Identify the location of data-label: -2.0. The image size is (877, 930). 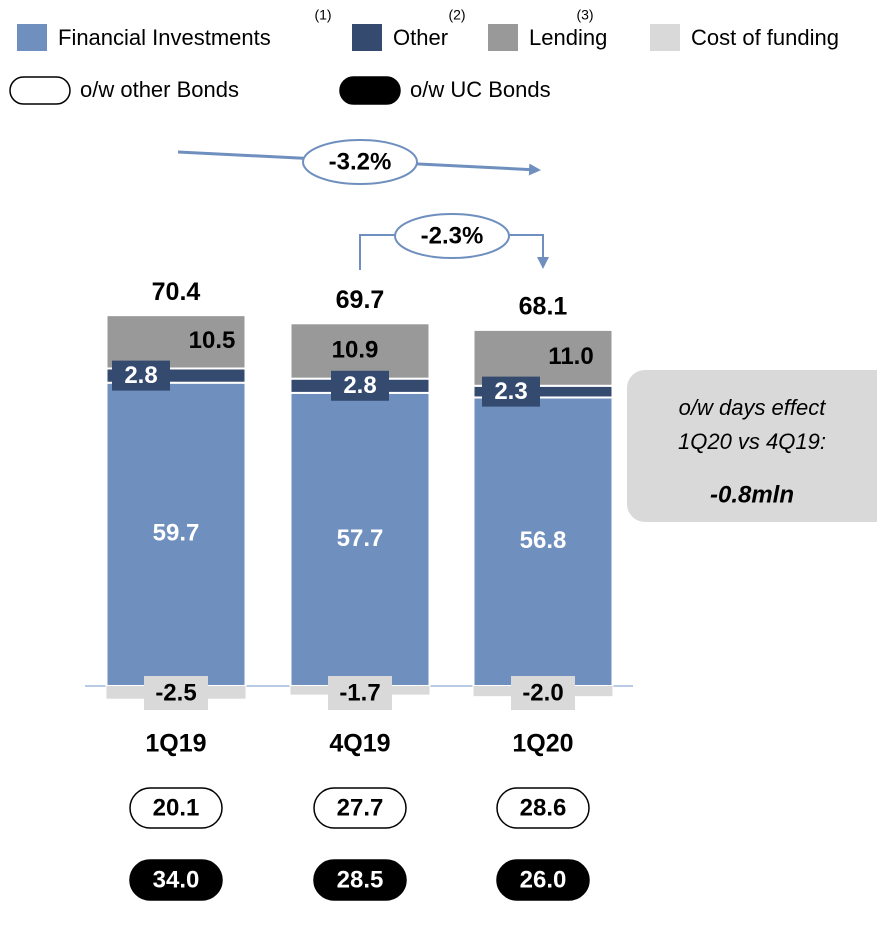
(542, 692).